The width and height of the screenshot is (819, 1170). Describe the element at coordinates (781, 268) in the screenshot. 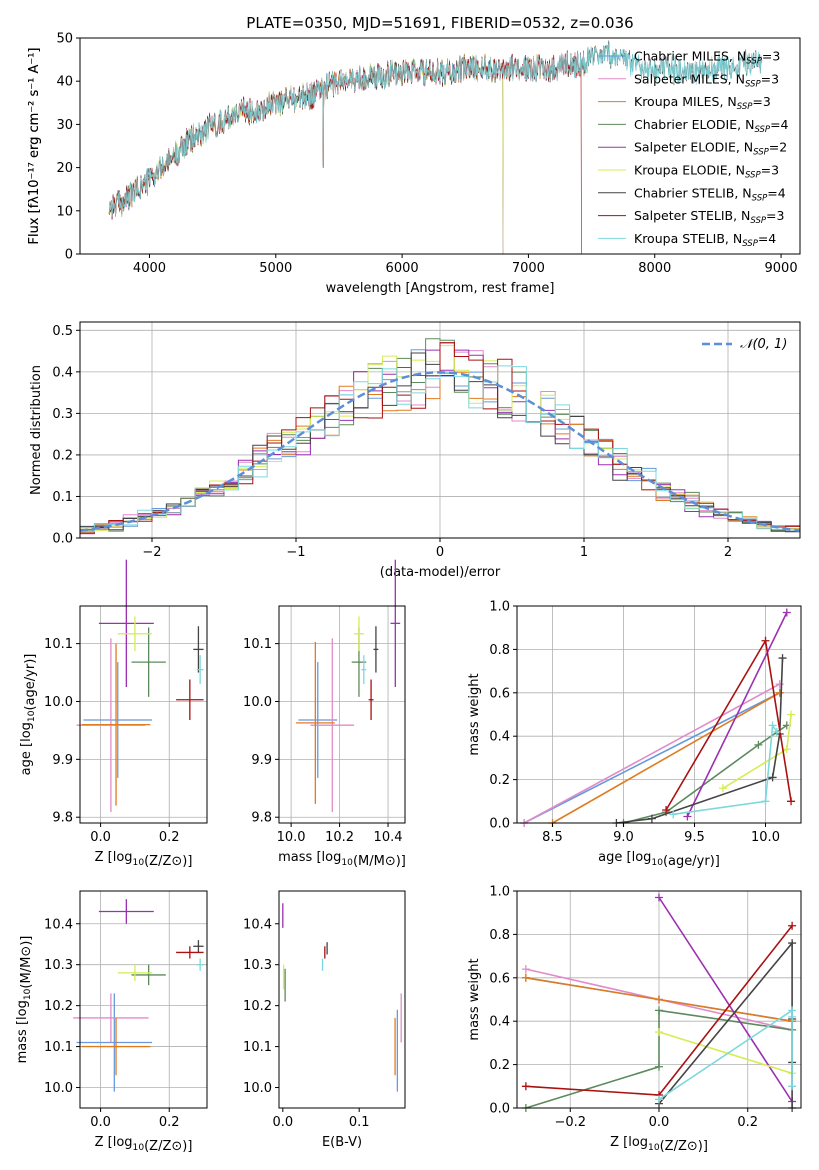

I see `x-tick-label: 9000` at that location.